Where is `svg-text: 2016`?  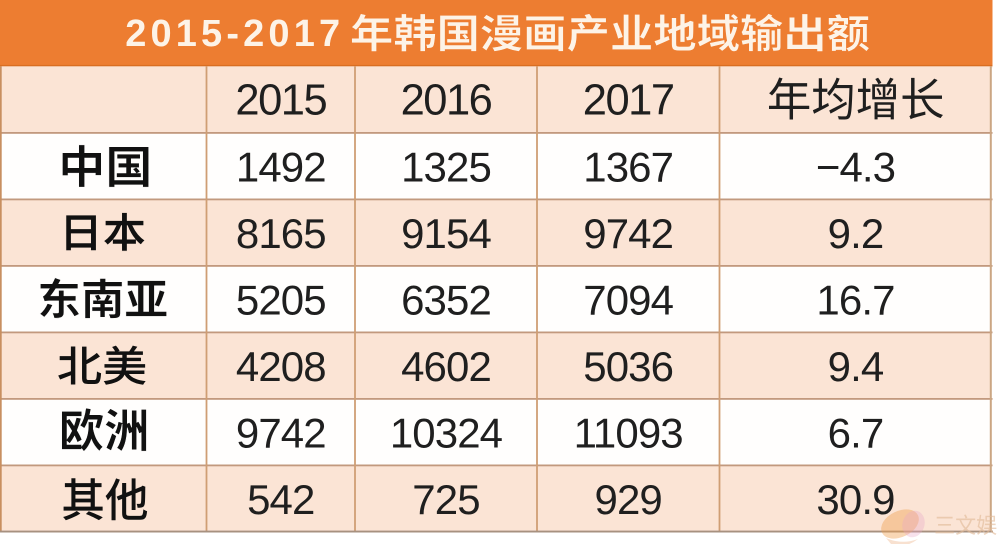 svg-text: 2016 is located at coordinates (446, 100).